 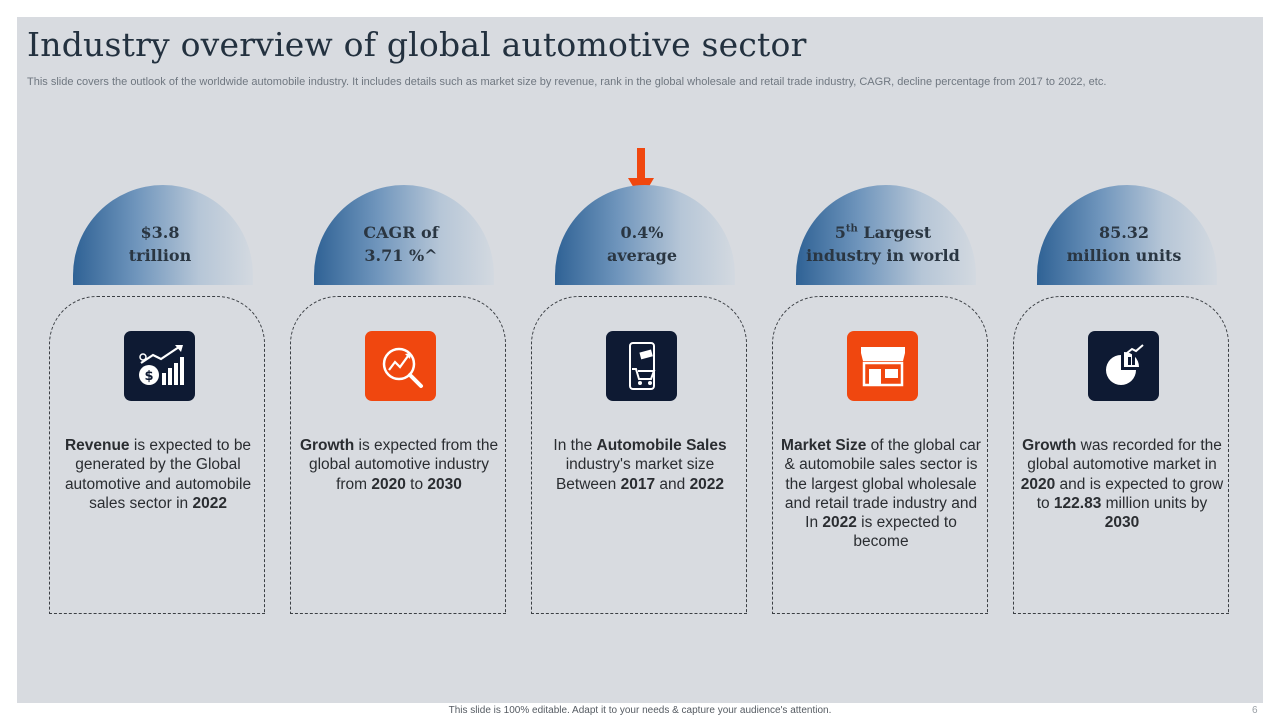 What do you see at coordinates (416, 484) in the screenshot?
I see `desc-text: to` at bounding box center [416, 484].